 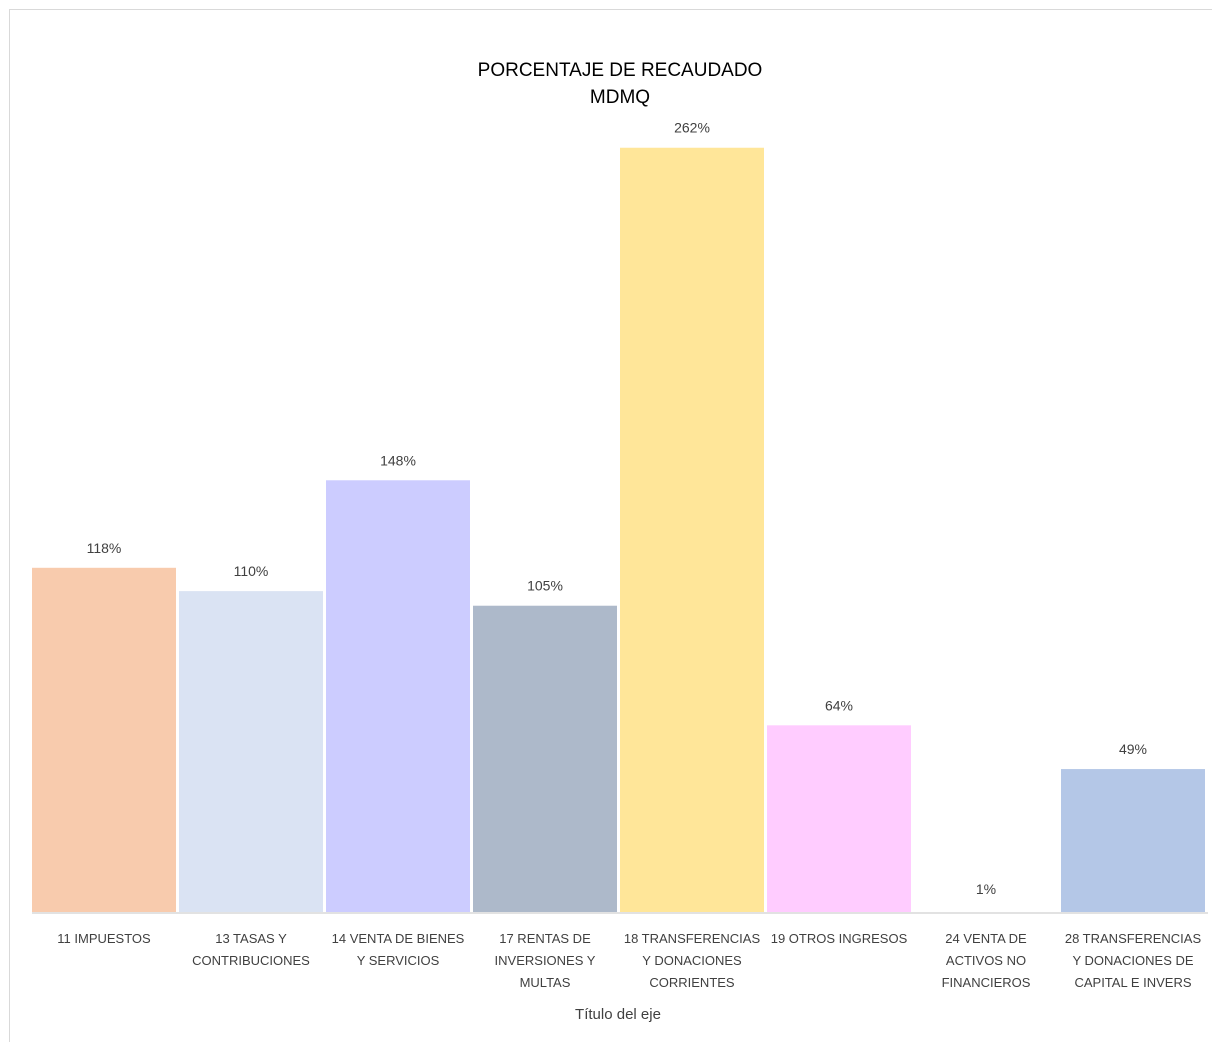 What do you see at coordinates (1133, 749) in the screenshot?
I see `data-label-8: 49%` at bounding box center [1133, 749].